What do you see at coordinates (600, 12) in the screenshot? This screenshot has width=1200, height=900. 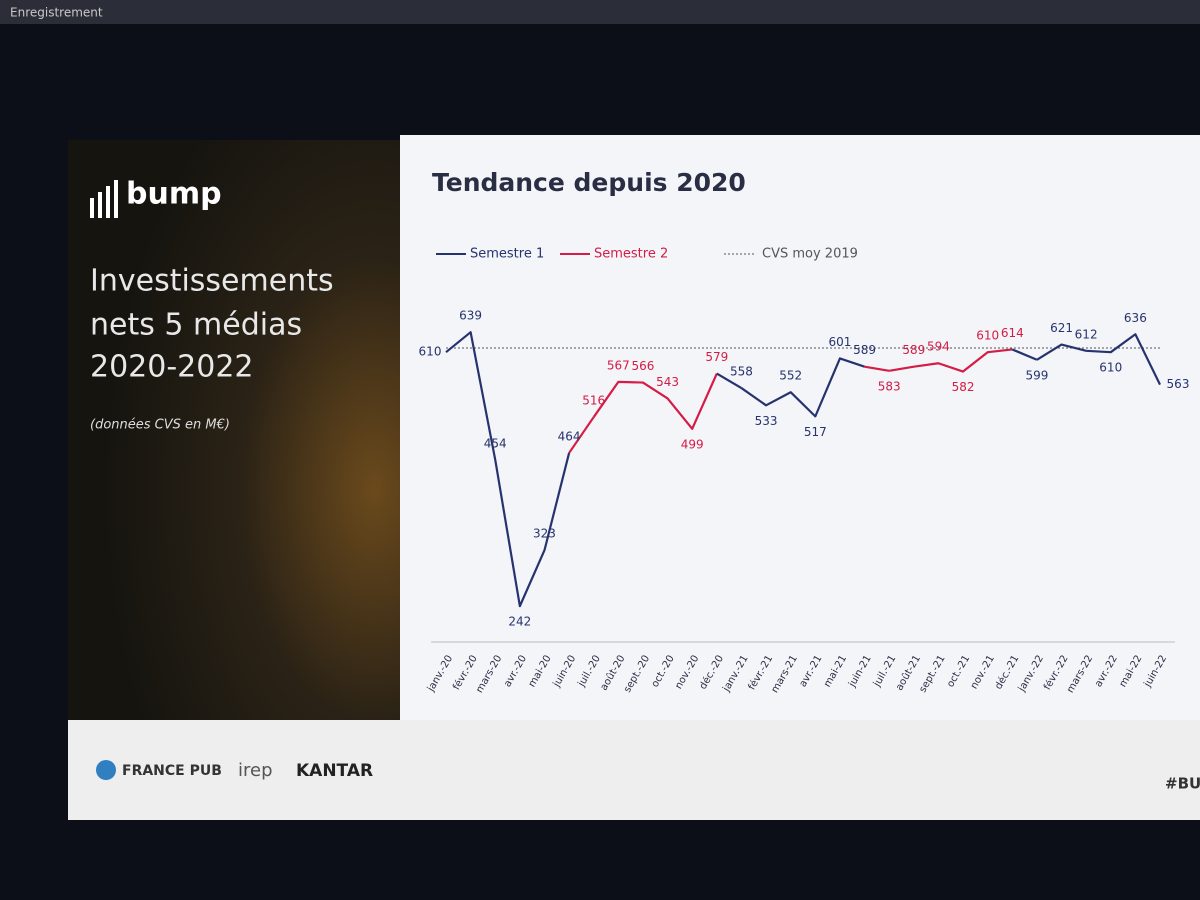 I see `recording-bar` at bounding box center [600, 12].